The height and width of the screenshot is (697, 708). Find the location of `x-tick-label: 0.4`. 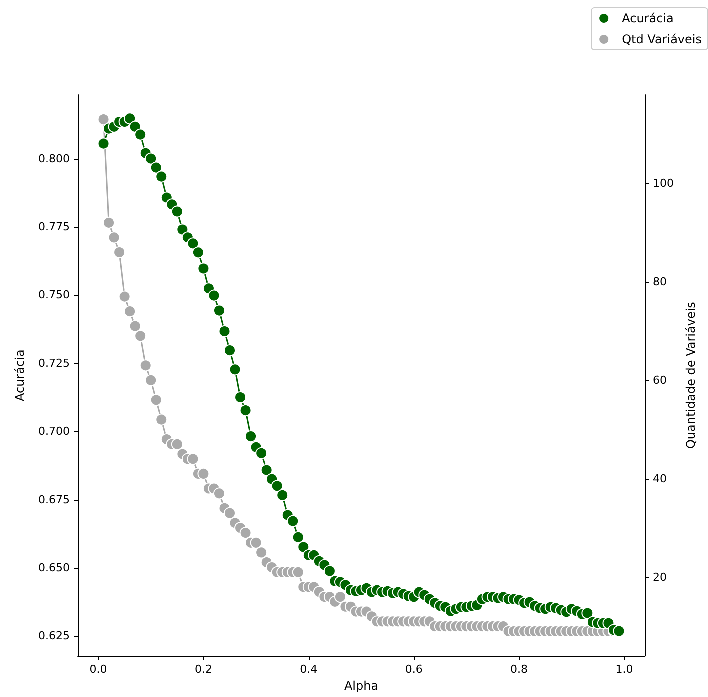

x-tick-label: 0.4 is located at coordinates (309, 669).